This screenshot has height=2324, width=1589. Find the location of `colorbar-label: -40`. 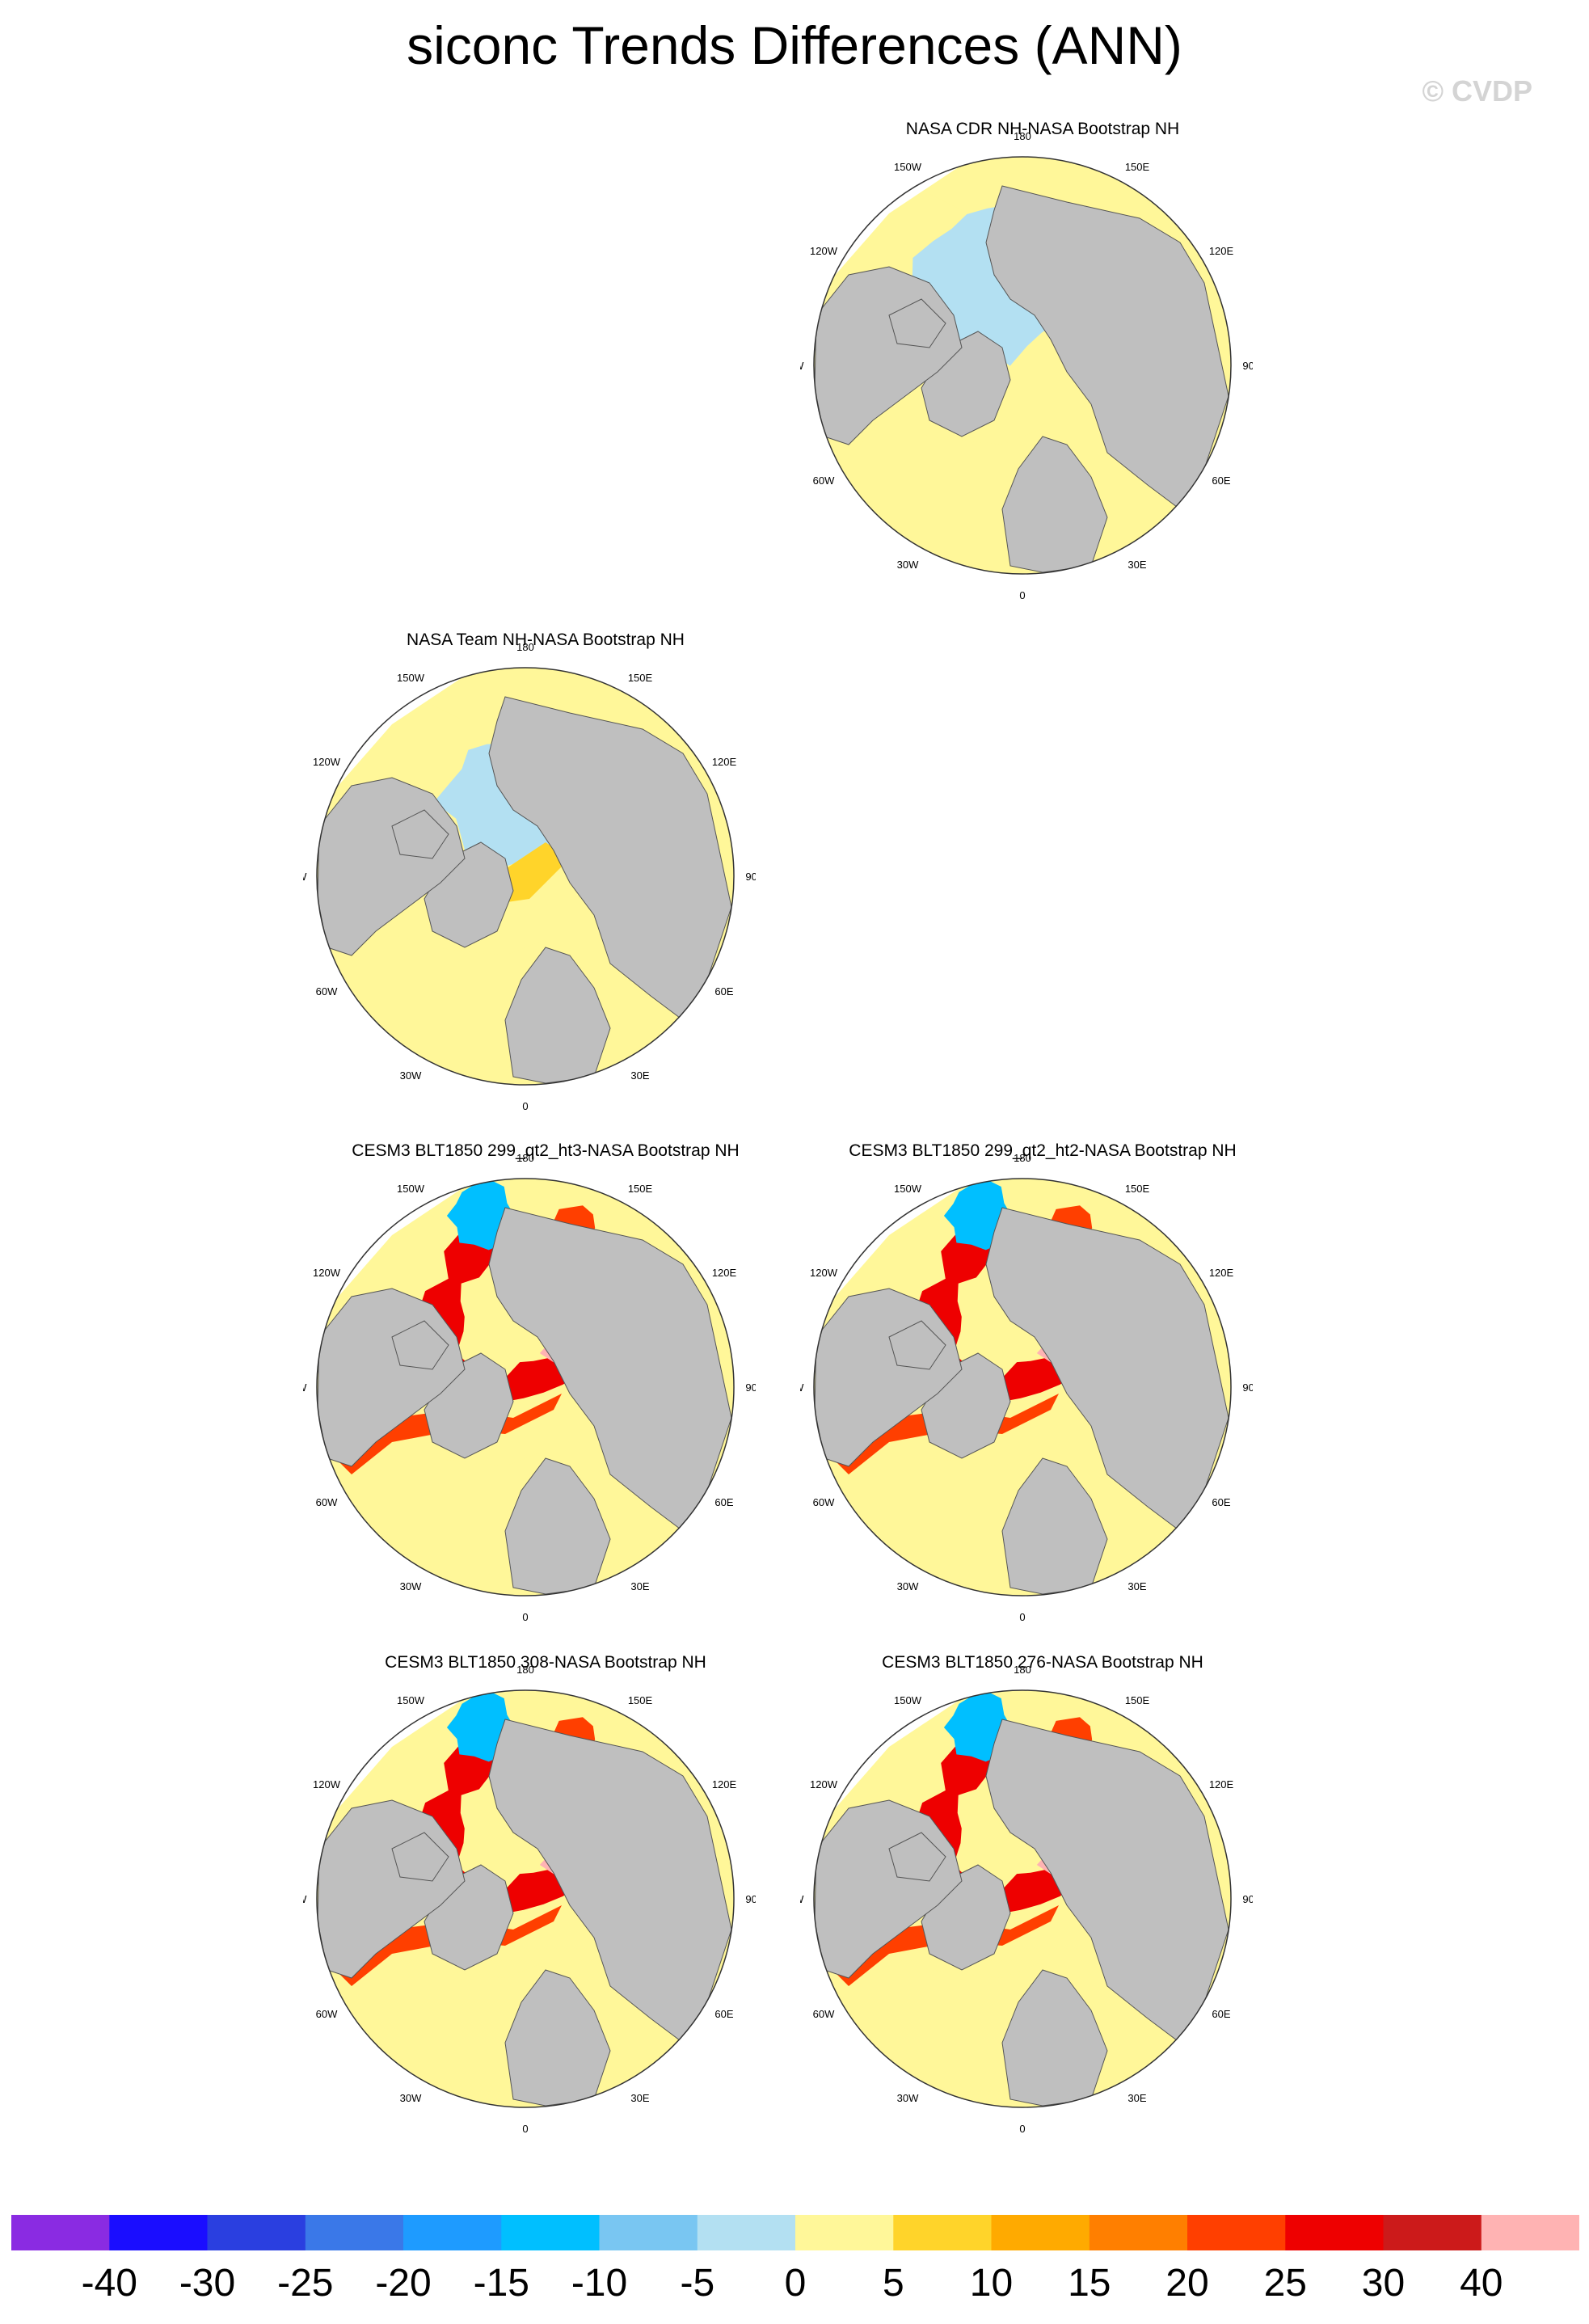

colorbar-label: -40 is located at coordinates (109, 2284).